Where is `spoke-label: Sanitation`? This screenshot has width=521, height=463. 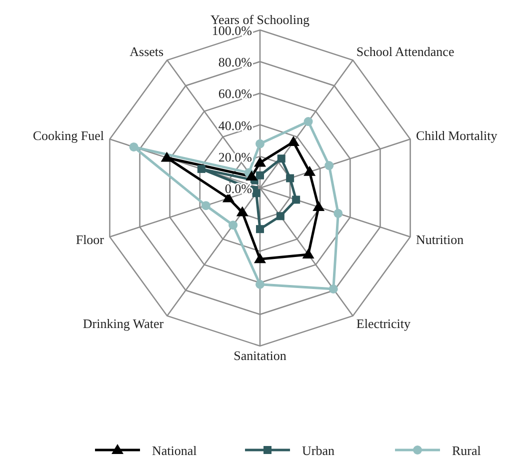
spoke-label: Sanitation is located at coordinates (260, 355).